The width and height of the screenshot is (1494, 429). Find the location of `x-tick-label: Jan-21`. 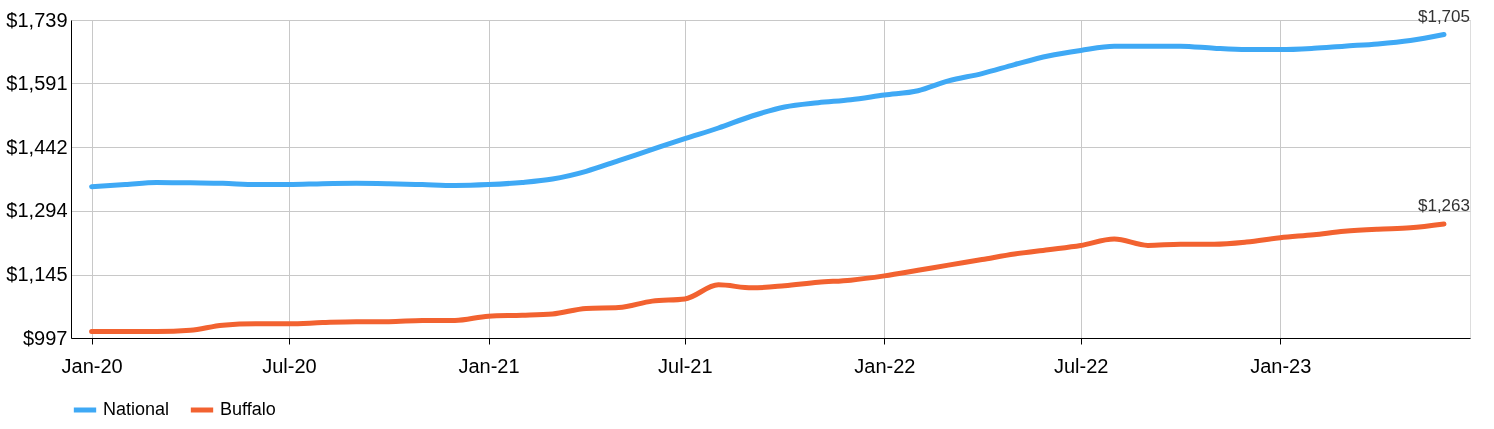

x-tick-label: Jan-21 is located at coordinates (489, 365).